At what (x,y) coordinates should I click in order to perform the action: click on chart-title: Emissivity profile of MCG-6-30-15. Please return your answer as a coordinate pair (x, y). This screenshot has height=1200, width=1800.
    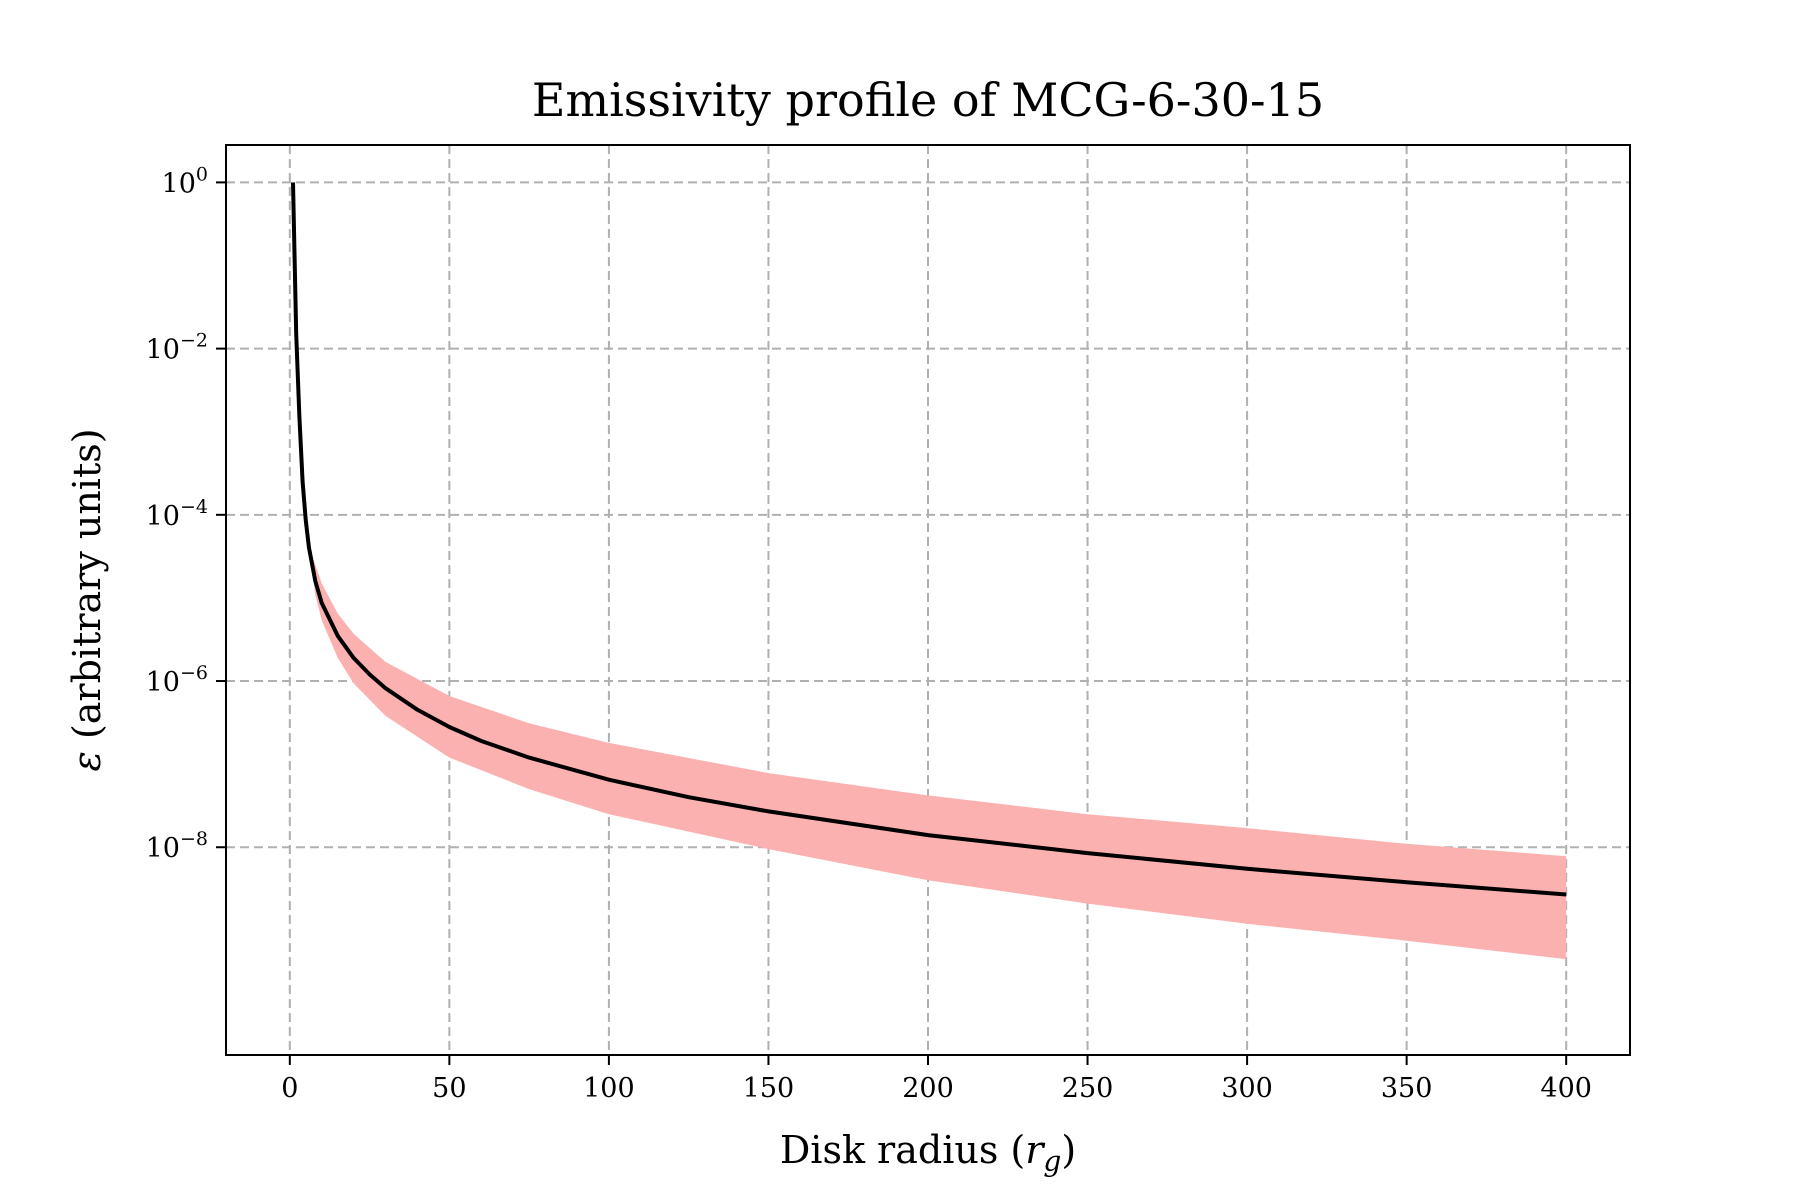
    Looking at the image, I should click on (928, 100).